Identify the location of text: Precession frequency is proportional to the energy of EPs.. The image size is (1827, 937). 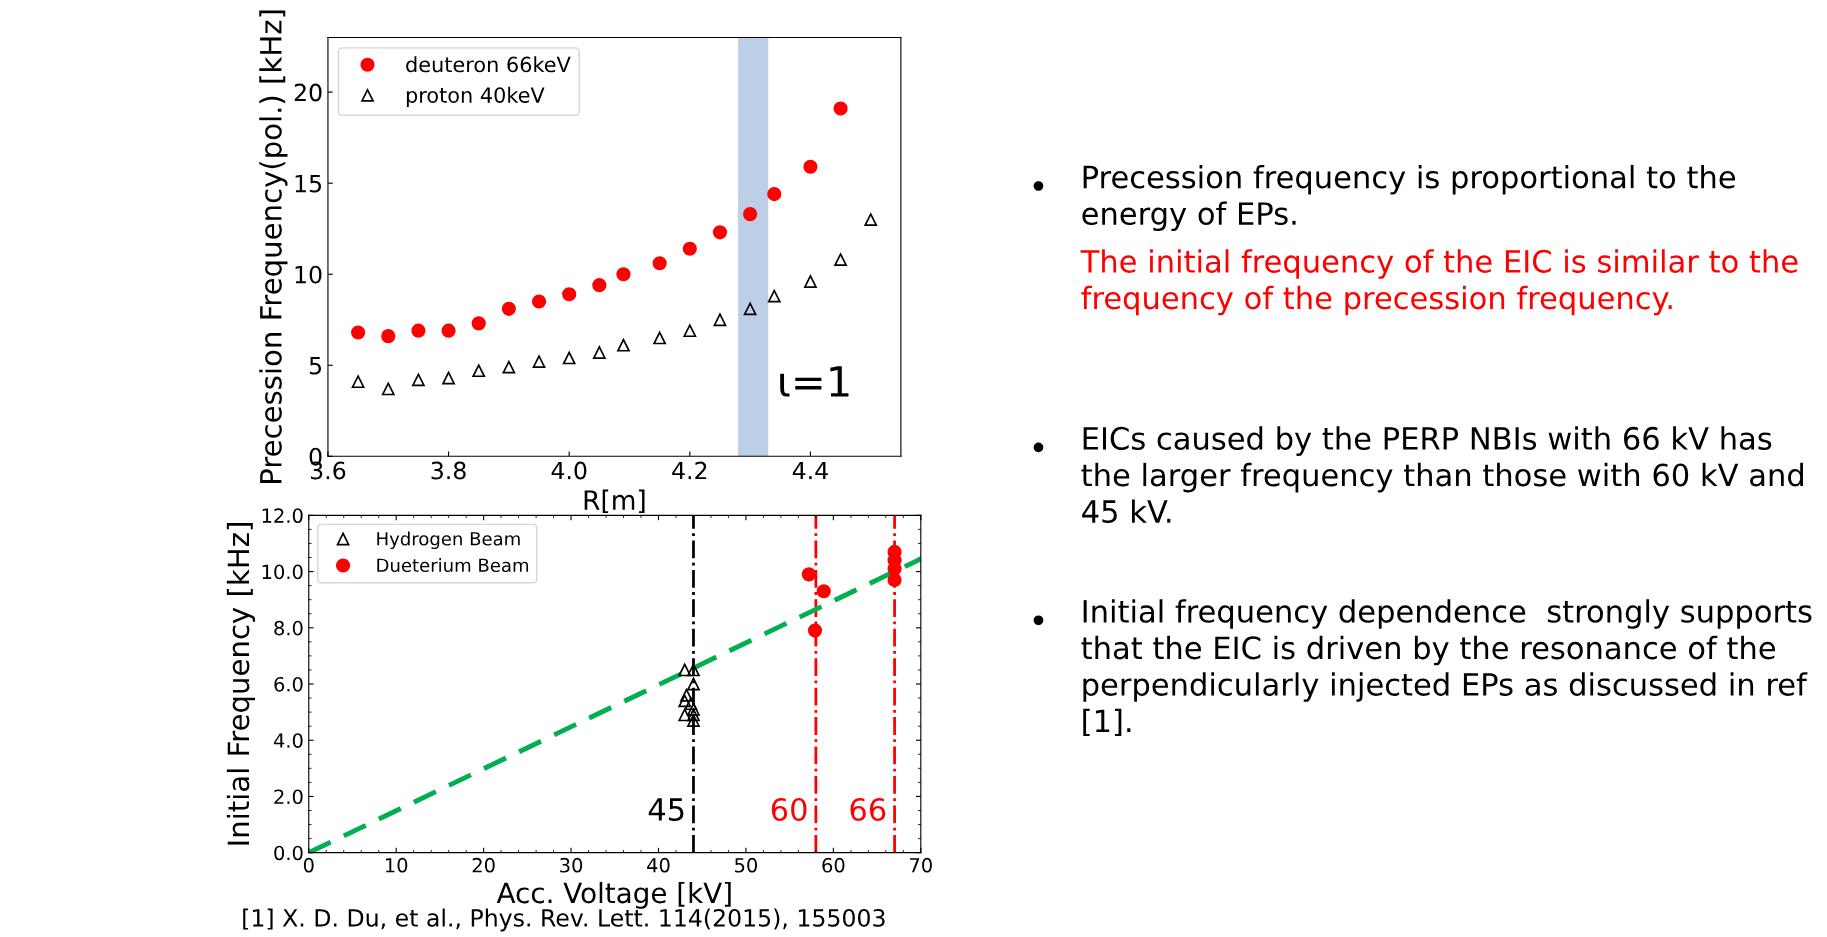
(1408, 198).